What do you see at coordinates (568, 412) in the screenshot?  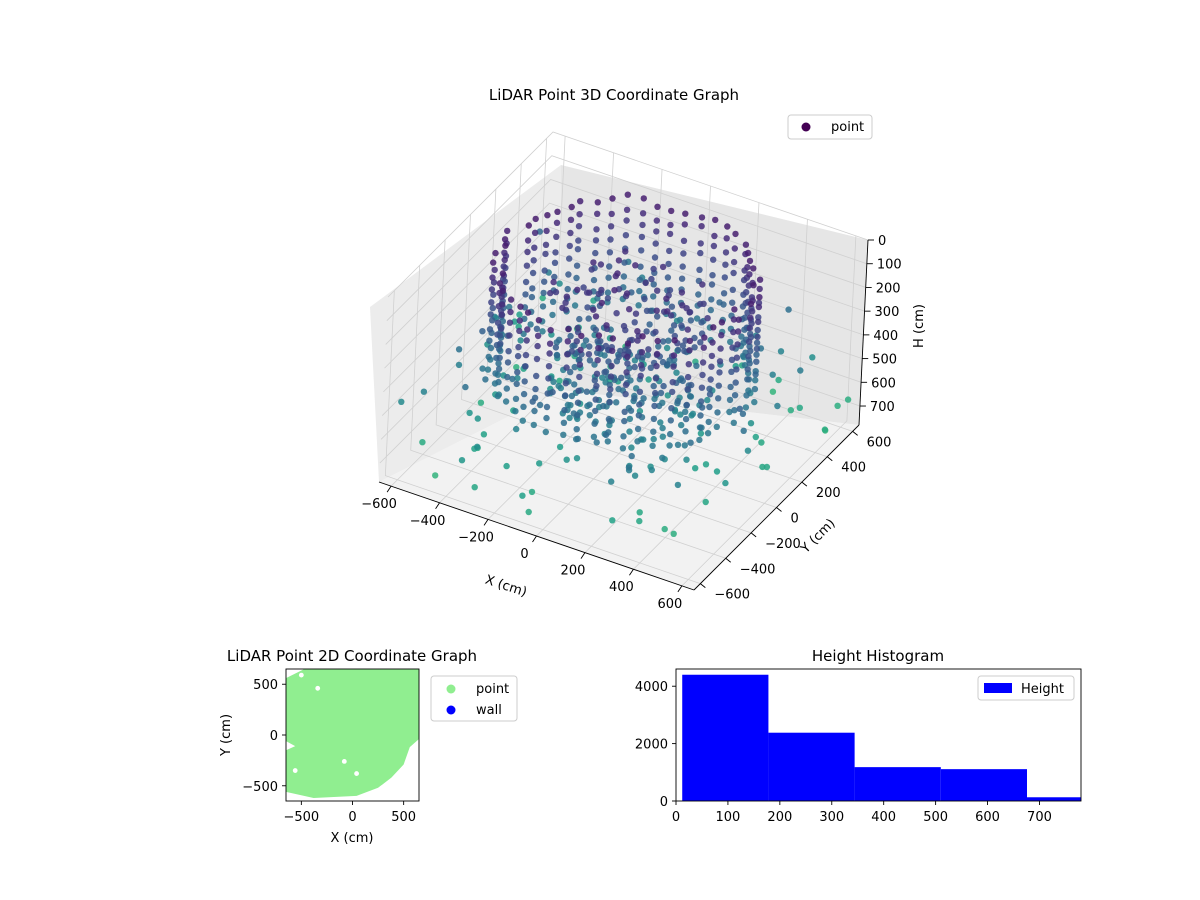 I see `y-gridline` at bounding box center [568, 412].